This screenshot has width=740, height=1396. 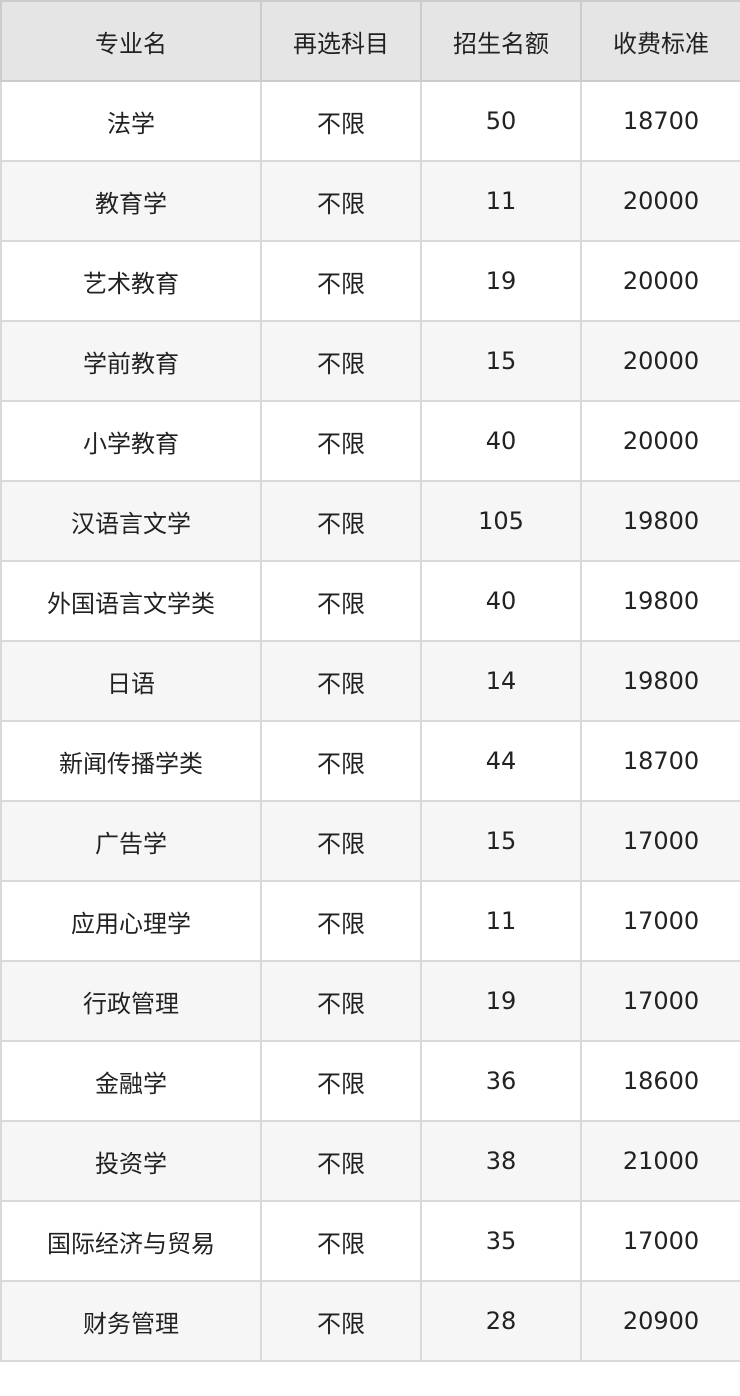 I want to click on header-major: 专业名, so click(x=131, y=41).